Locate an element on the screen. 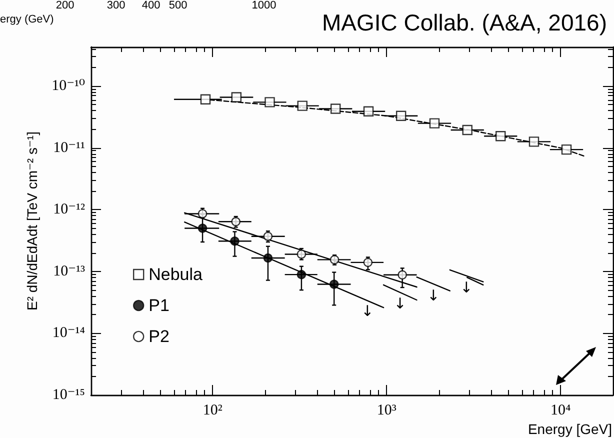 The height and width of the screenshot is (438, 614). legend-label: P2 is located at coordinates (159, 336).